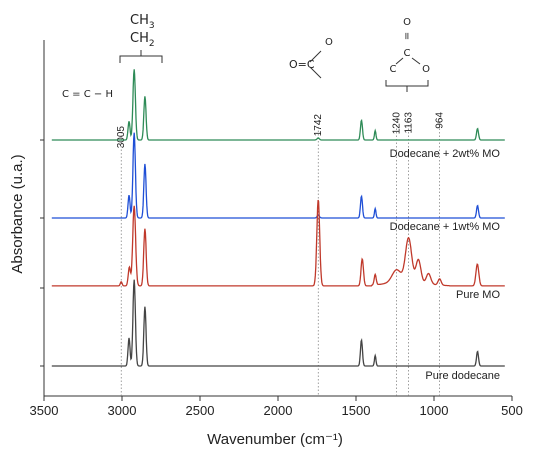 Image resolution: width=550 pixels, height=461 pixels. Describe the element at coordinates (121, 137) in the screenshot. I see `reference-label-3005: 3005` at that location.